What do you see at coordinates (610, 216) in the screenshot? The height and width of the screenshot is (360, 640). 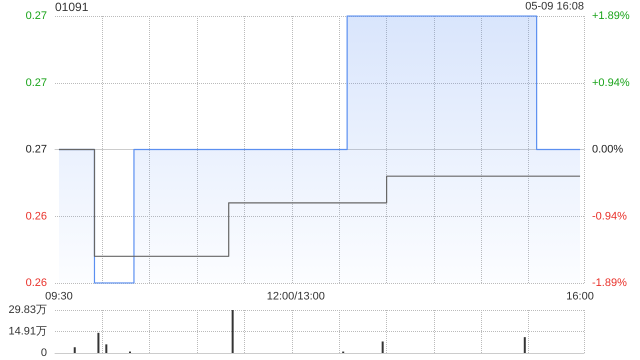 I see `y2-tick-label: -0.94%` at bounding box center [610, 216].